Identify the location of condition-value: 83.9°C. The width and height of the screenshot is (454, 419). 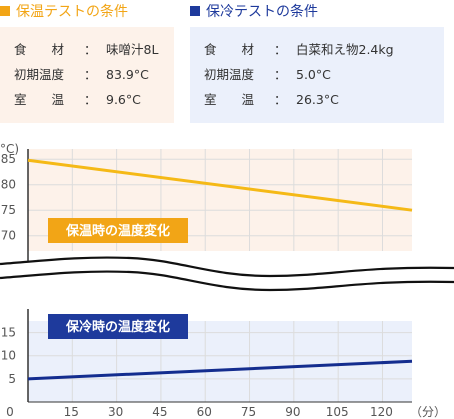
(127, 74).